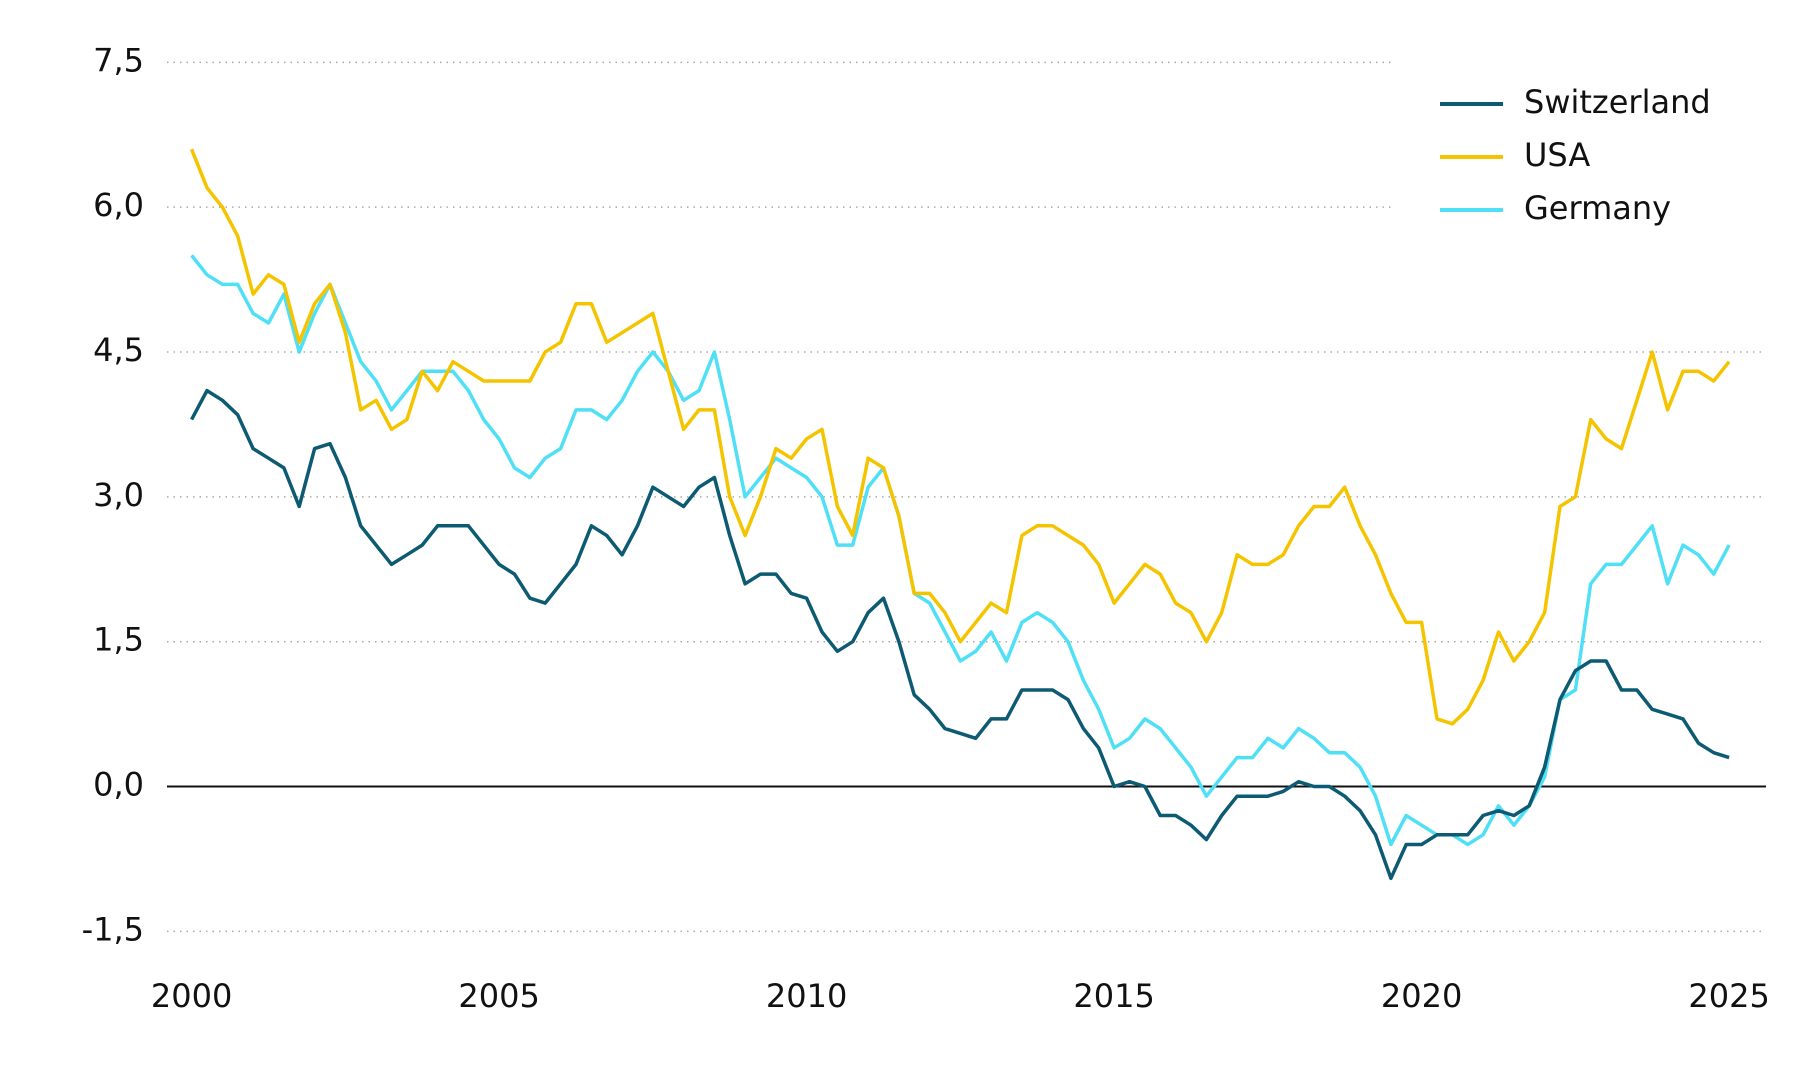 The image size is (1800, 1080). What do you see at coordinates (118, 495) in the screenshot?
I see `y-tick-label: 3,0` at bounding box center [118, 495].